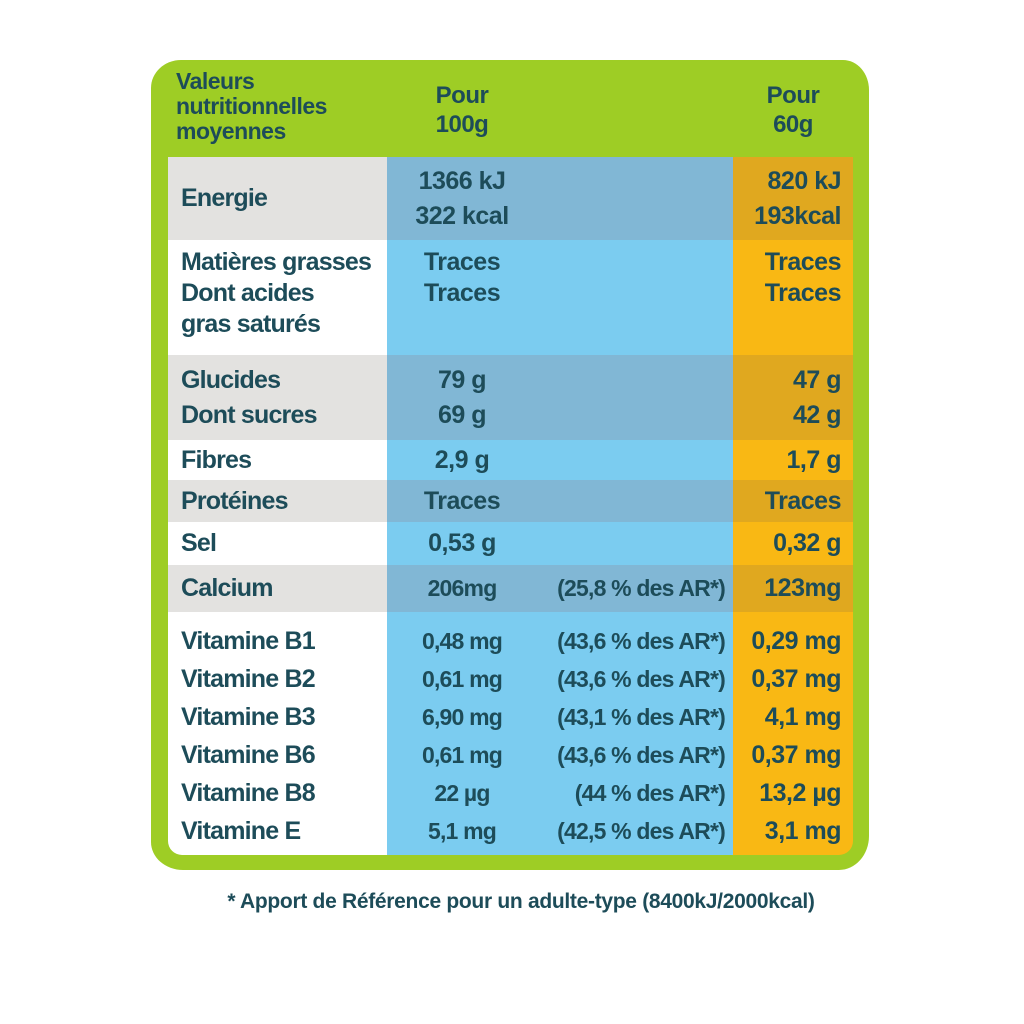  Describe the element at coordinates (248, 793) in the screenshot. I see `row-label: Vitamine B8` at that location.